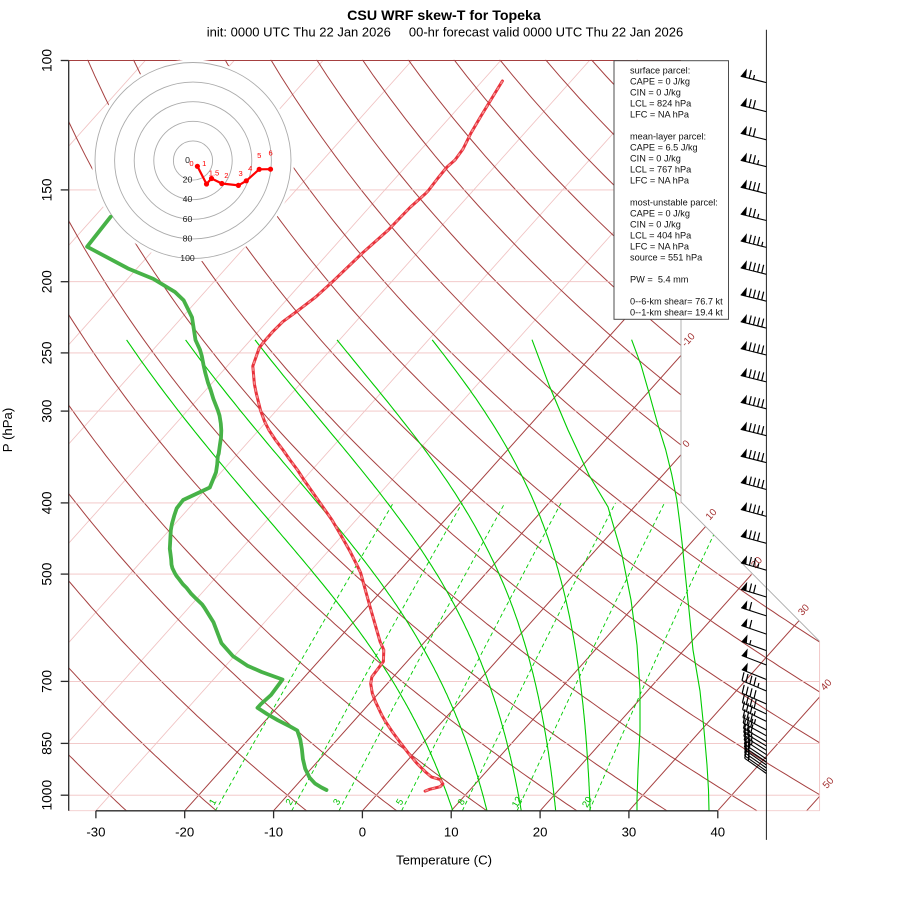  Describe the element at coordinates (46, 795) in the screenshot. I see `svg-text: 1000` at that location.